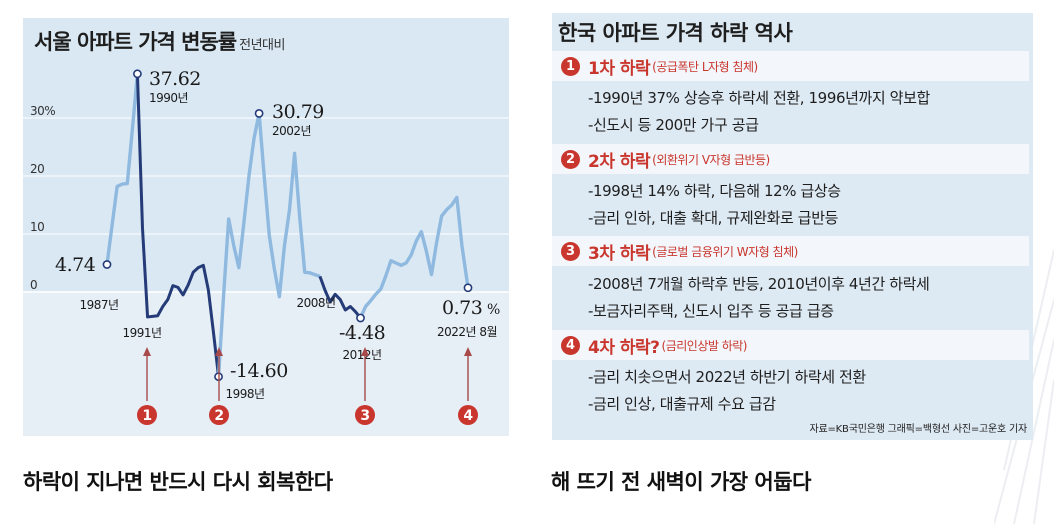 Image resolution: width=1054 pixels, height=524 pixels. Describe the element at coordinates (262, 45) in the screenshot. I see `chart-subtitle: 전년대비` at that location.